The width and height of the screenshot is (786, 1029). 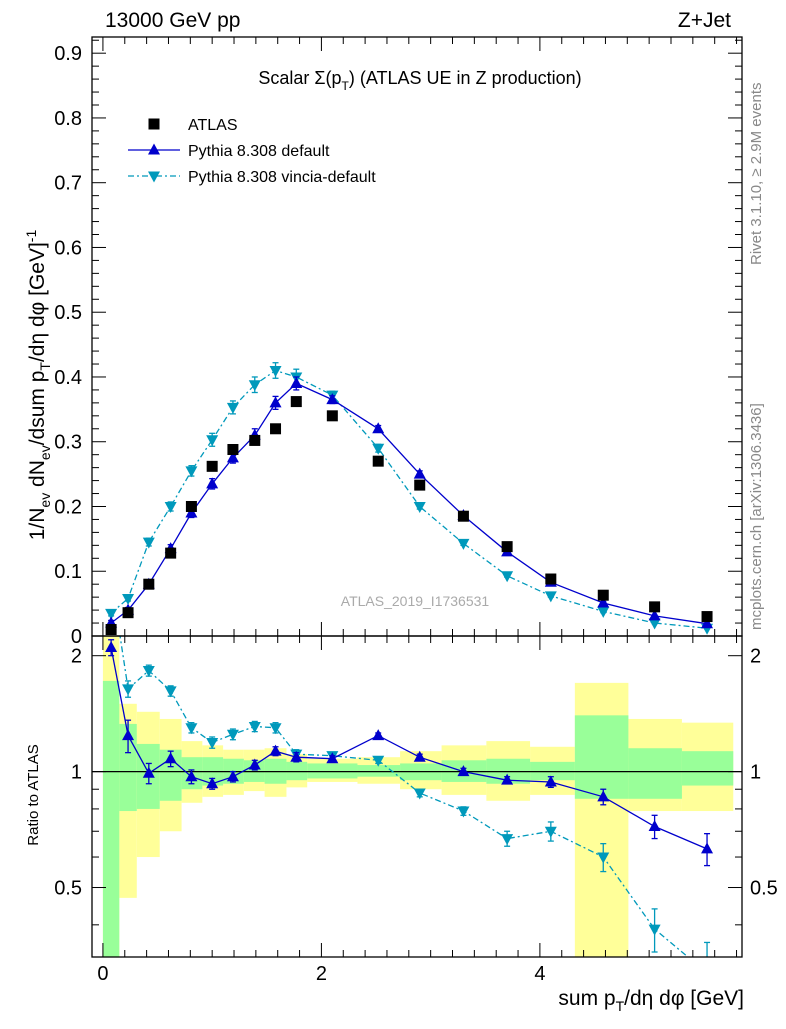 I want to click on watermark: ATLAS_2019_I1736531, so click(x=415, y=601).